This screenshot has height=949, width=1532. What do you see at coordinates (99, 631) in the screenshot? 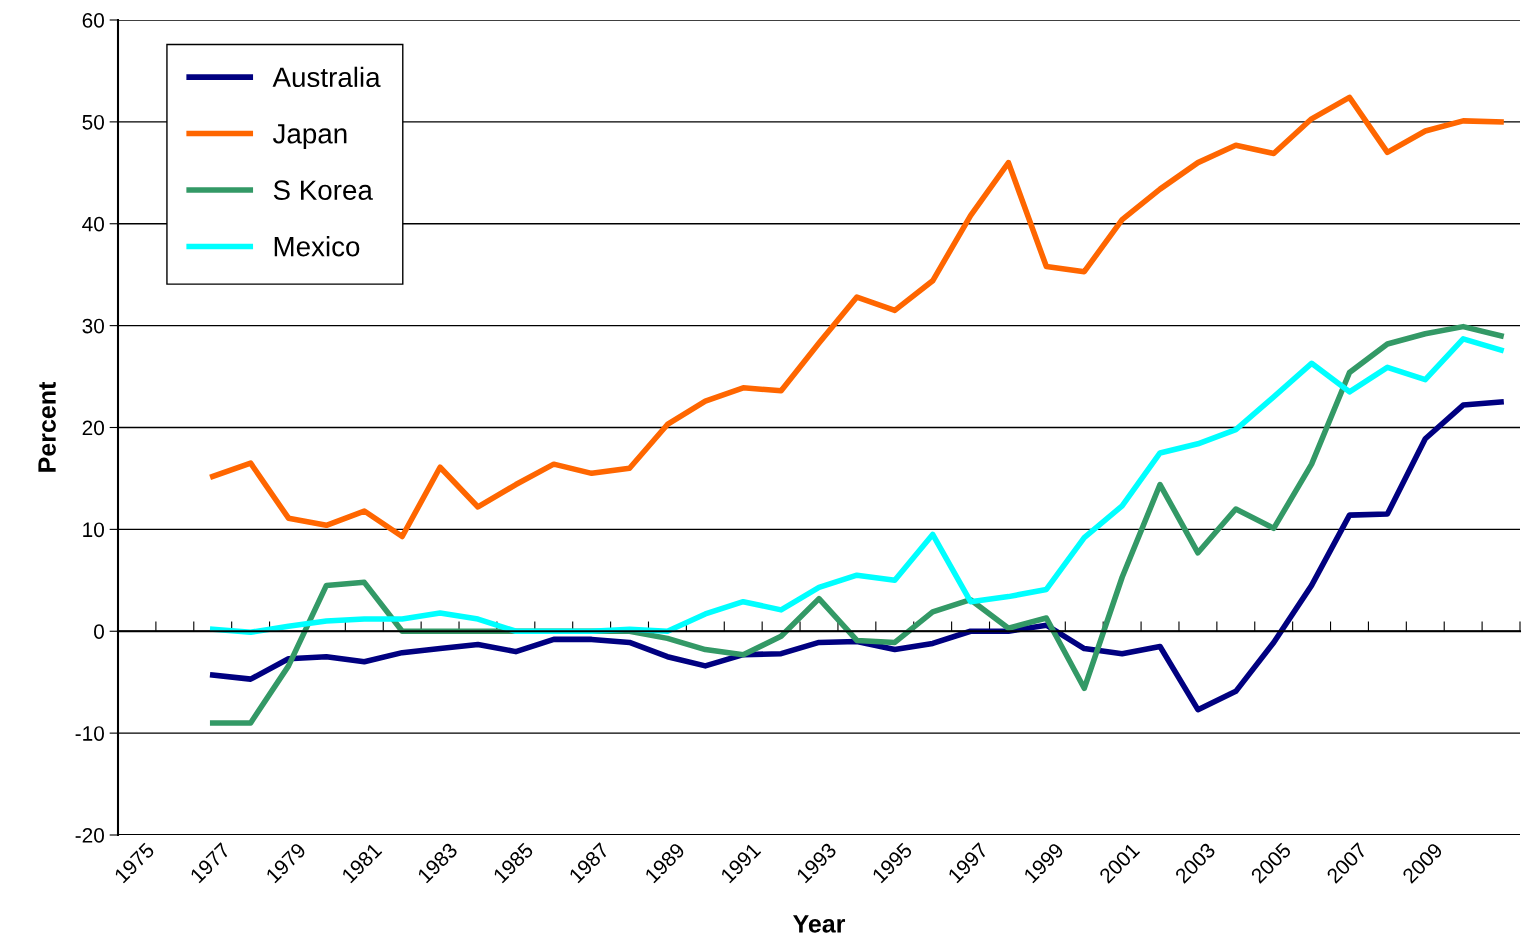
I see `y-tick-label: 0` at bounding box center [99, 631].